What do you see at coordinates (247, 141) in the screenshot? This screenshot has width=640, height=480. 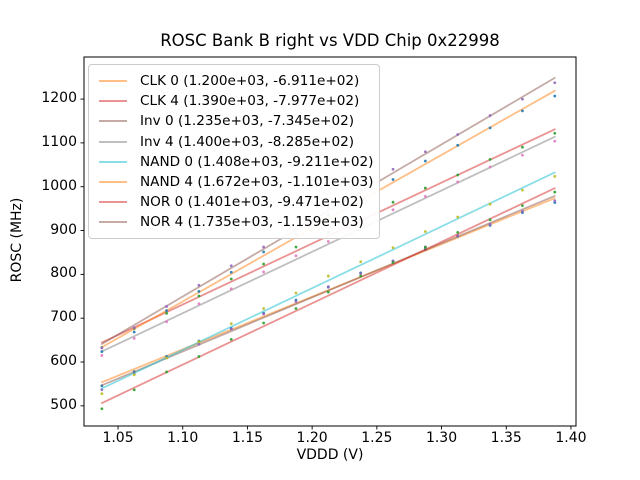 I see `legend-label: Inv 4 (1.400e+03, -8.285e+02)` at bounding box center [247, 141].